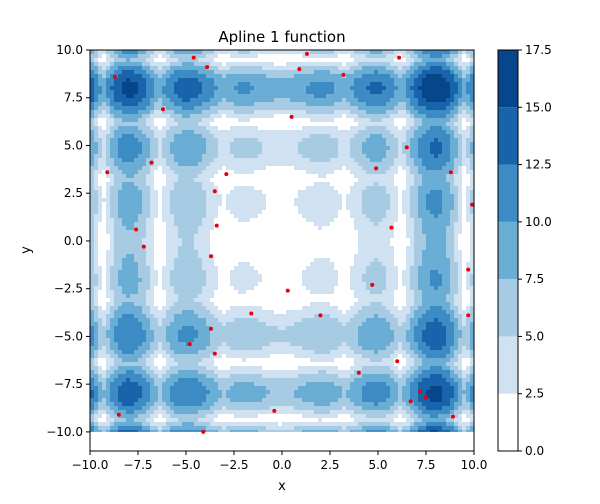  I want to click on sample-point, so click(107, 172).